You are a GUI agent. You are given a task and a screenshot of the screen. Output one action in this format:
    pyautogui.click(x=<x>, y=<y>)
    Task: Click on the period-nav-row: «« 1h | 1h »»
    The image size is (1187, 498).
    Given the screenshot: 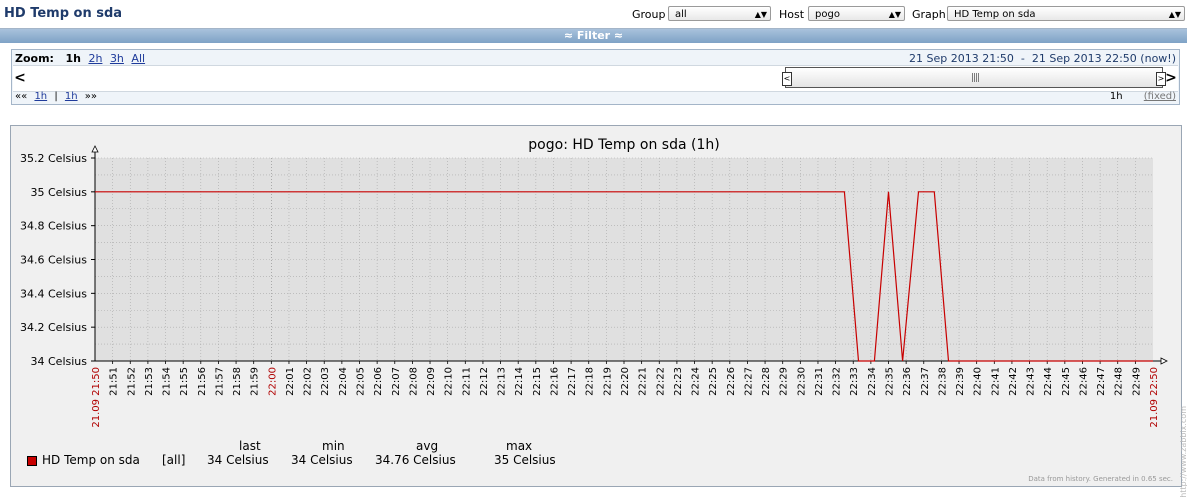 What is the action you would take?
    pyautogui.click(x=56, y=96)
    